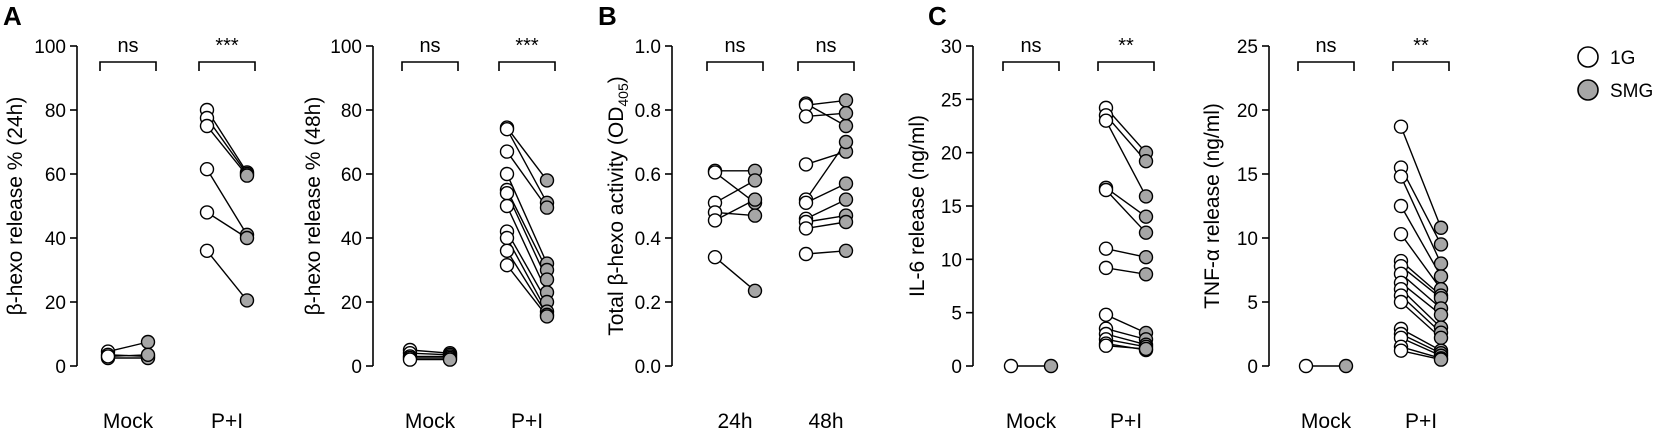  I want to click on y-axis-label: Total β-hexo activity (OD405), so click(618, 206).